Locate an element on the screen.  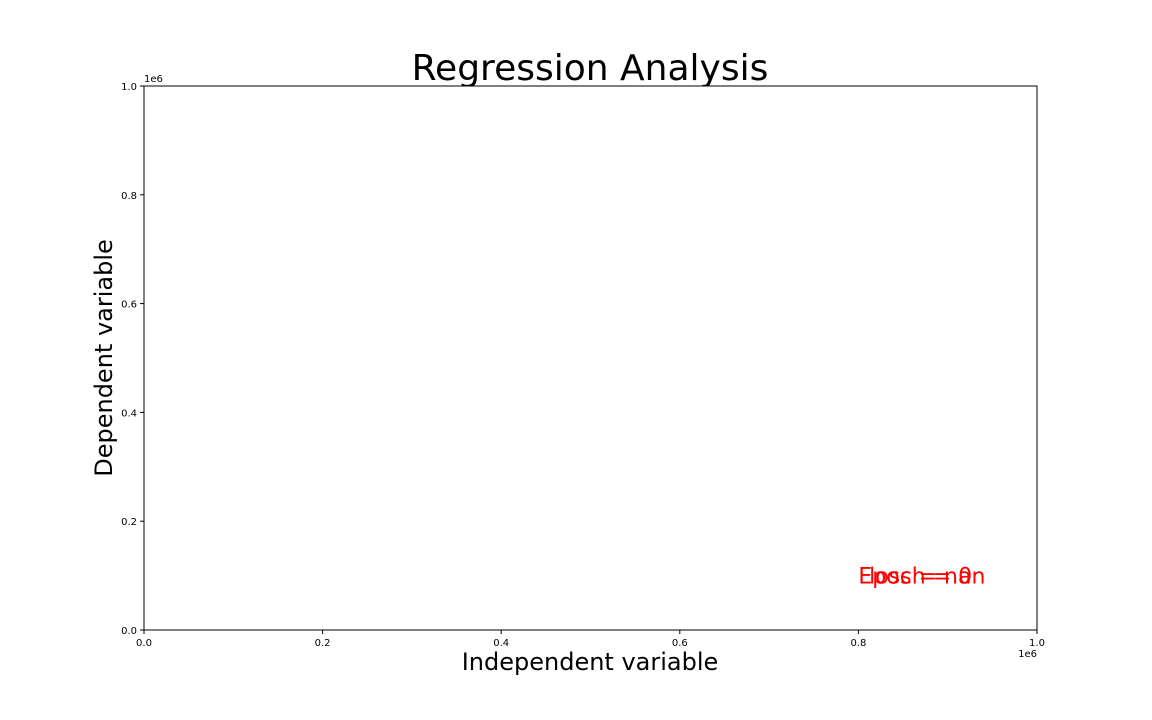
x-tick-label: 0.0 is located at coordinates (144, 643).